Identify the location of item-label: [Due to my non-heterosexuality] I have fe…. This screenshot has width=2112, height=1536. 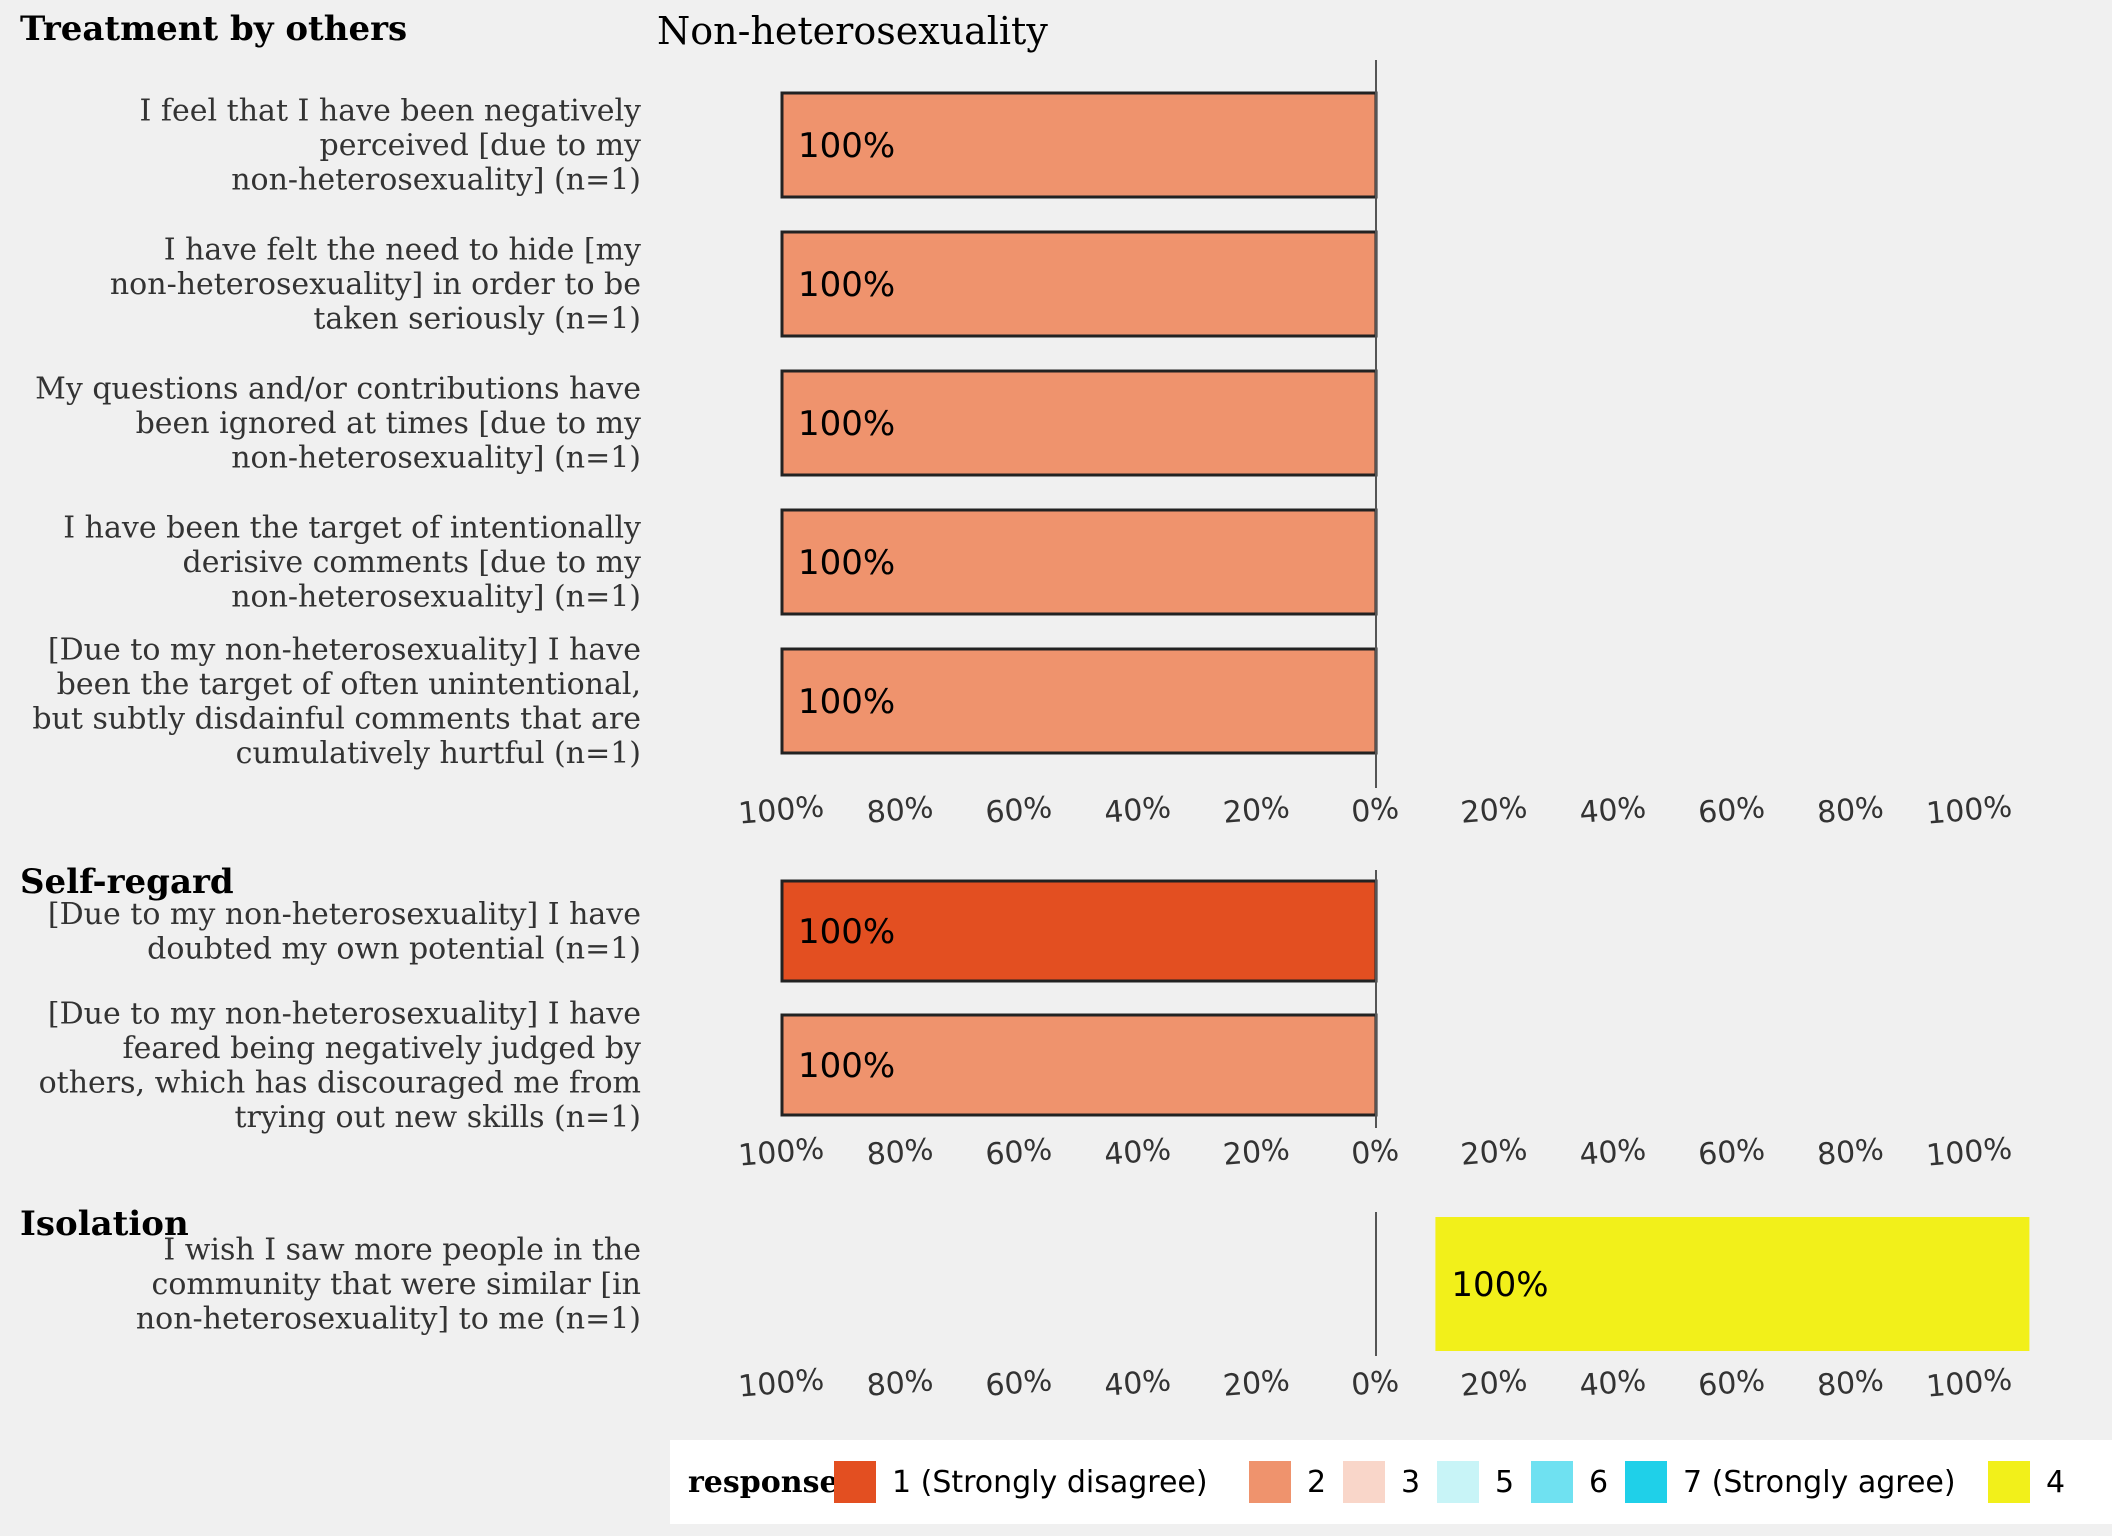
(340, 1065).